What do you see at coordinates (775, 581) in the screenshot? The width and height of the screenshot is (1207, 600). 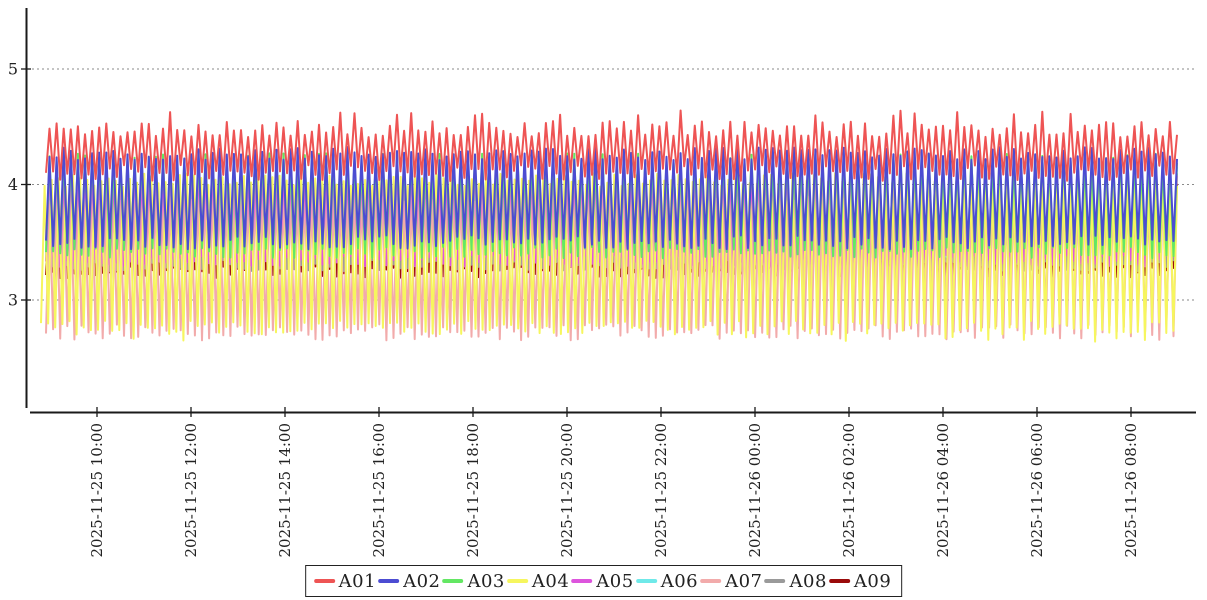 I see `legend-swatch-a08` at bounding box center [775, 581].